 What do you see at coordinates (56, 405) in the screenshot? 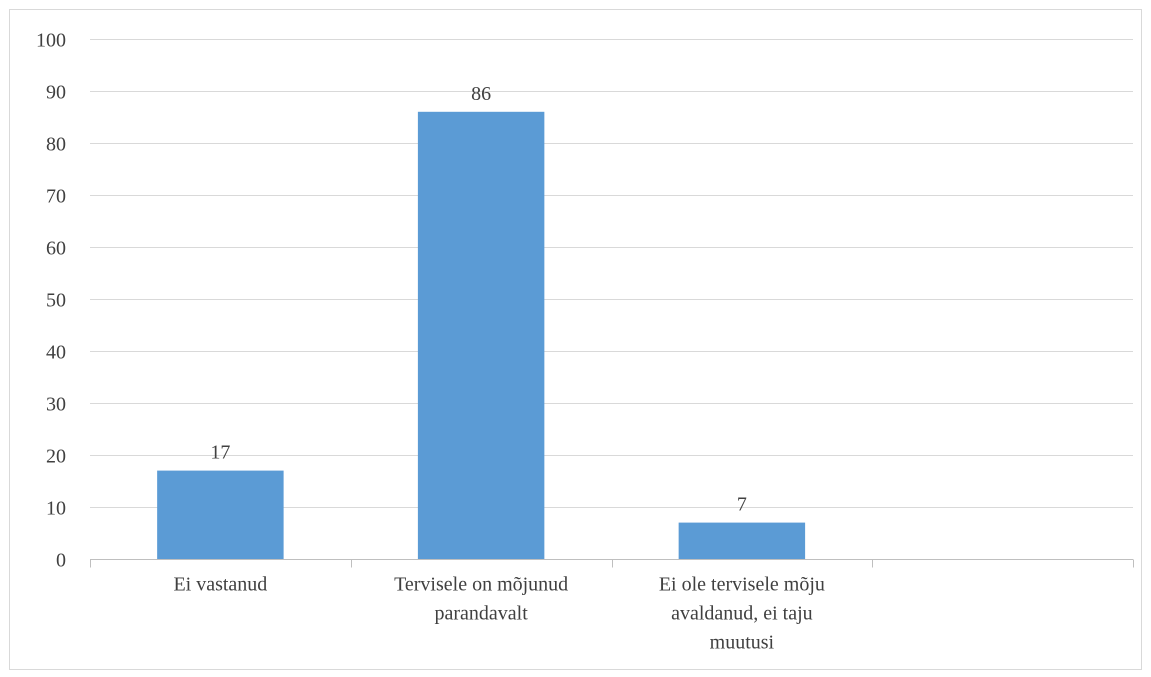
I see `y-tick-label: 30` at bounding box center [56, 405].